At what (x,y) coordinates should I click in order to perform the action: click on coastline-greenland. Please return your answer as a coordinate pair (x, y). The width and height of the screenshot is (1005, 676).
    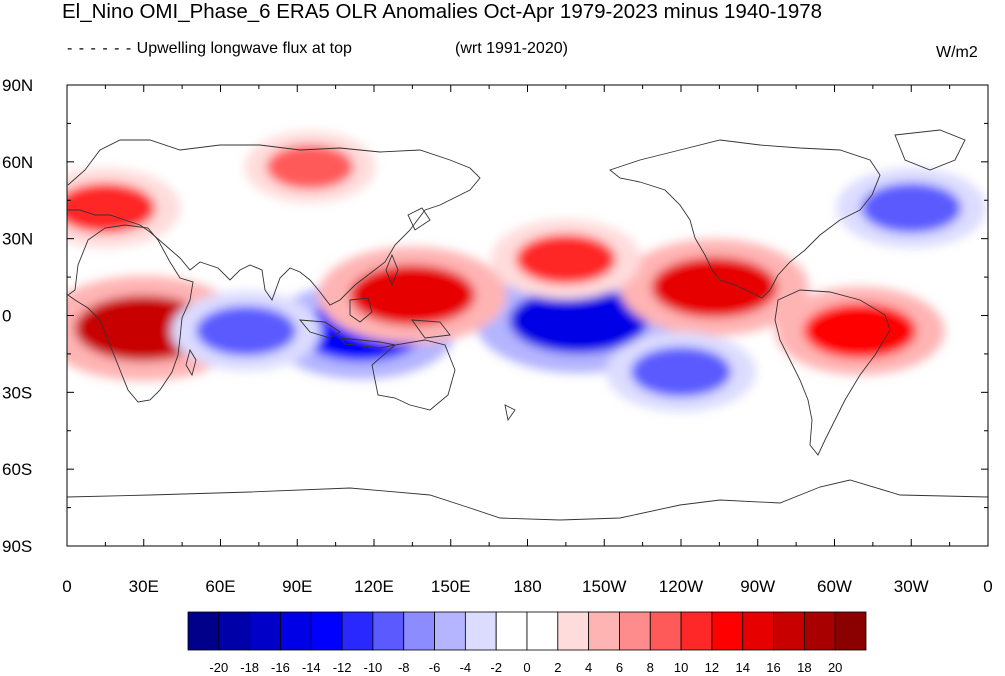
    Looking at the image, I should click on (930, 150).